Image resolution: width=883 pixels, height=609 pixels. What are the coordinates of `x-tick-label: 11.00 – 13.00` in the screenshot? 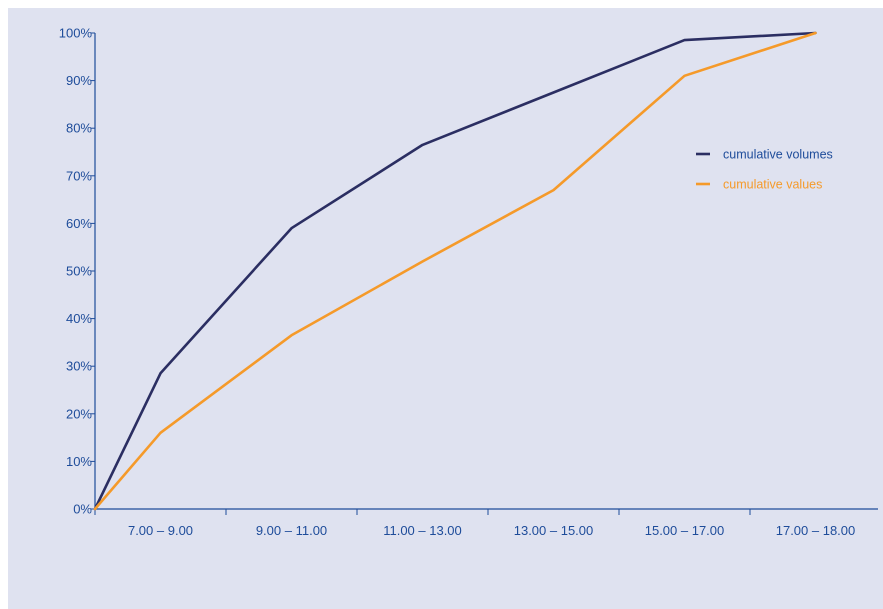 It's located at (422, 530).